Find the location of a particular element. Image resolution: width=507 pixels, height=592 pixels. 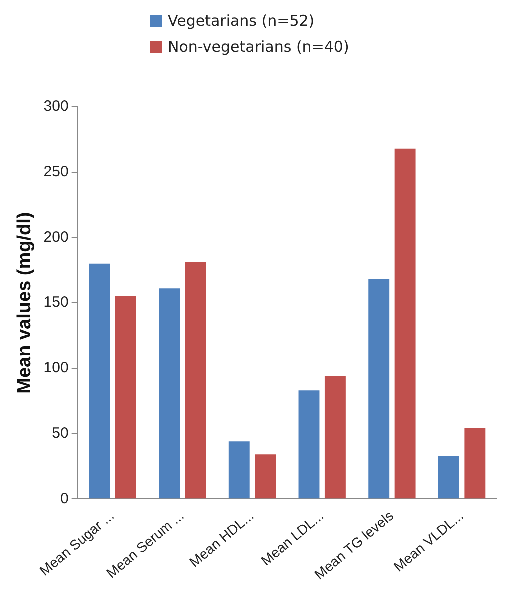

y-tick-label: 250 is located at coordinates (56, 171).